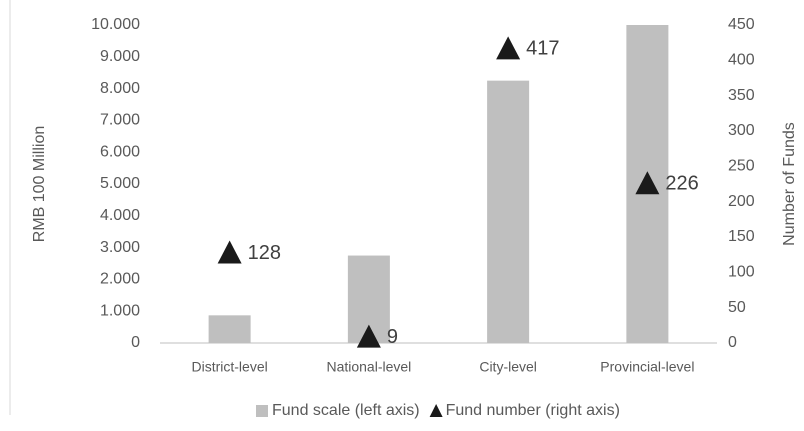 The width and height of the screenshot is (804, 431). I want to click on y-tick-label: 10.000, so click(115, 24).